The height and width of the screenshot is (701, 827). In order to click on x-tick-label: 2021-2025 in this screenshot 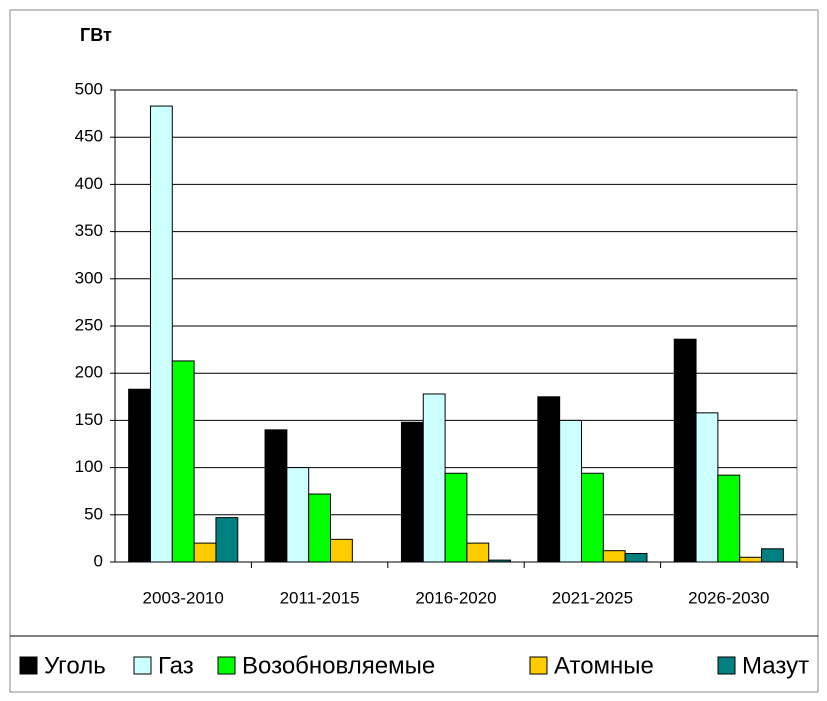, I will do `click(592, 597)`.